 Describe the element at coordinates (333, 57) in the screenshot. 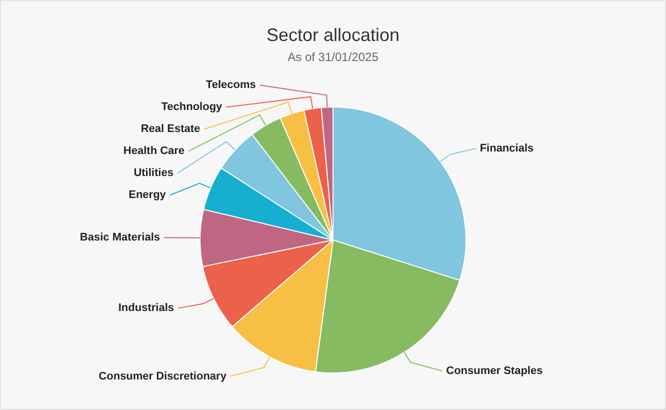

I see `chart-subtitle: As of 31/01/2025` at that location.